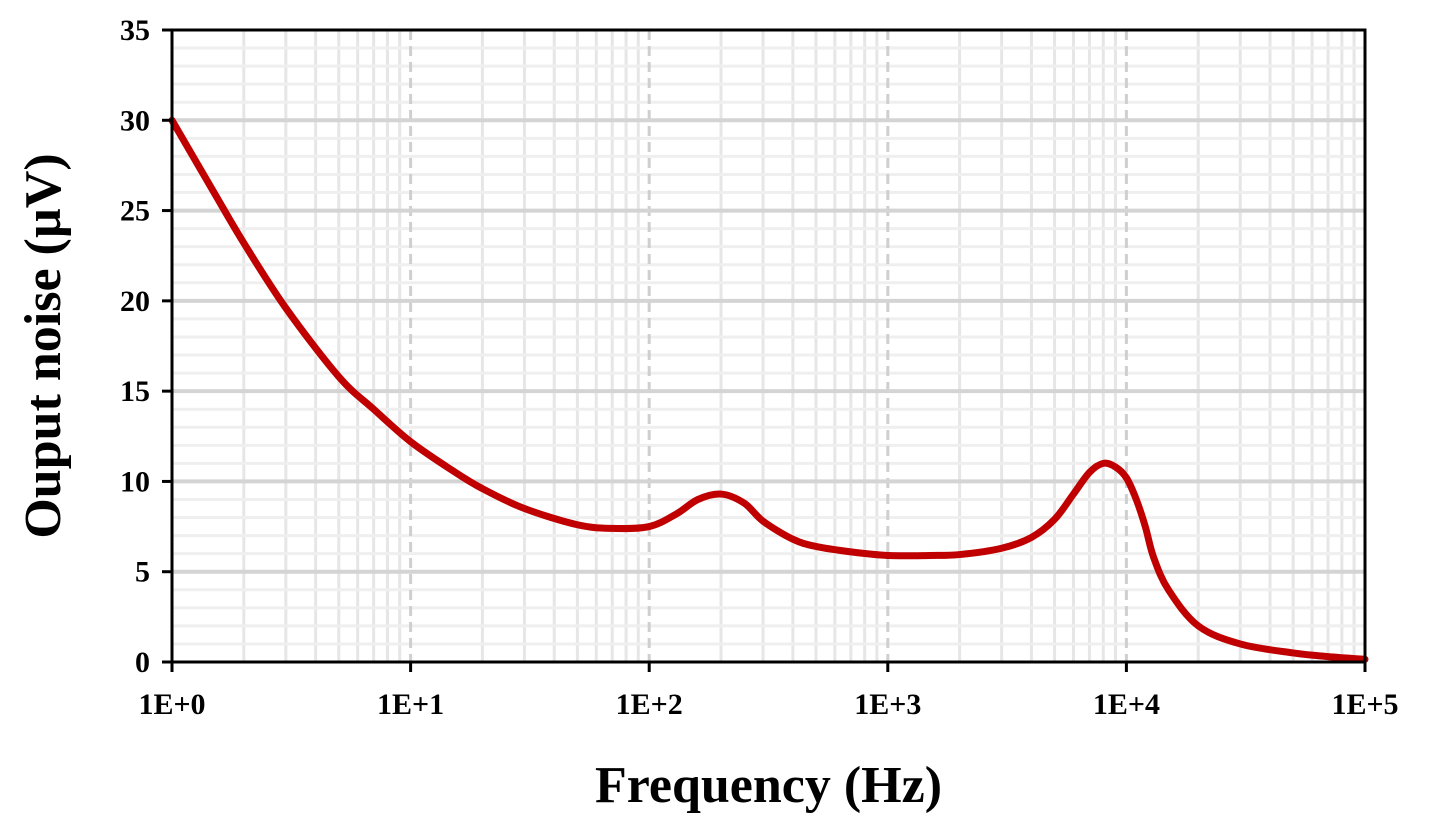 The image size is (1430, 840). What do you see at coordinates (43, 345) in the screenshot?
I see `y-axis-title: Ouput noise (µV)` at bounding box center [43, 345].